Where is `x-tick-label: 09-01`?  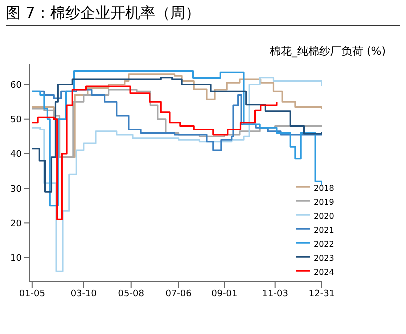 x-tick-label: 09-01 is located at coordinates (225, 294).